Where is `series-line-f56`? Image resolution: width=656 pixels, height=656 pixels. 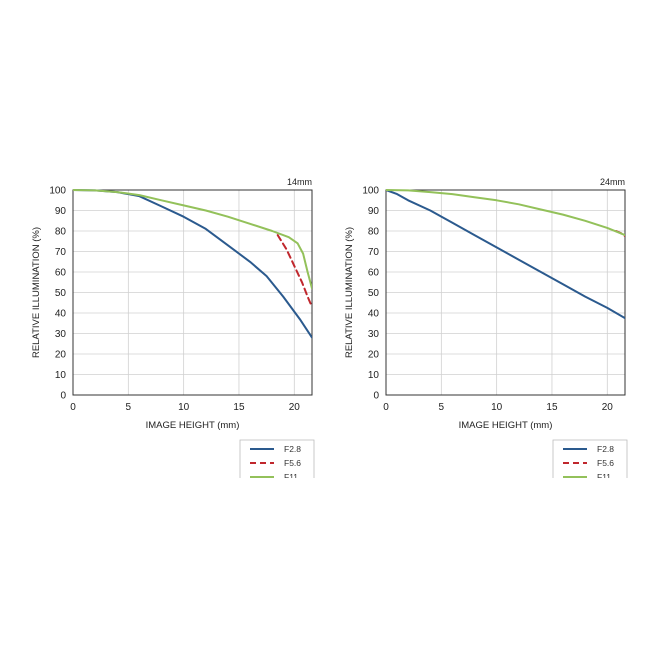 series-line-f56 is located at coordinates (294, 271).